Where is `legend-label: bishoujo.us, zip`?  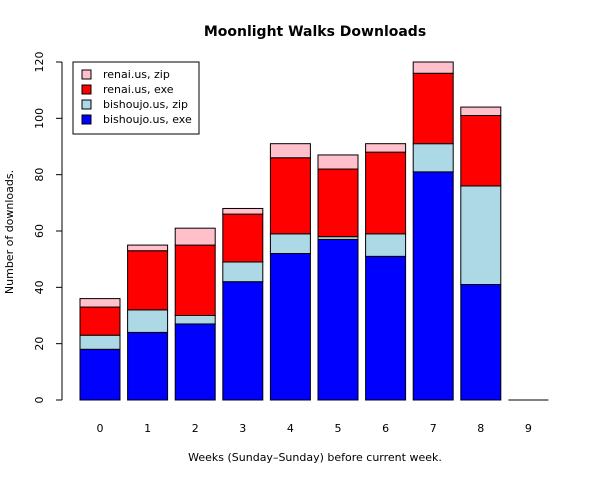 legend-label: bishoujo.us, zip is located at coordinates (145, 104).